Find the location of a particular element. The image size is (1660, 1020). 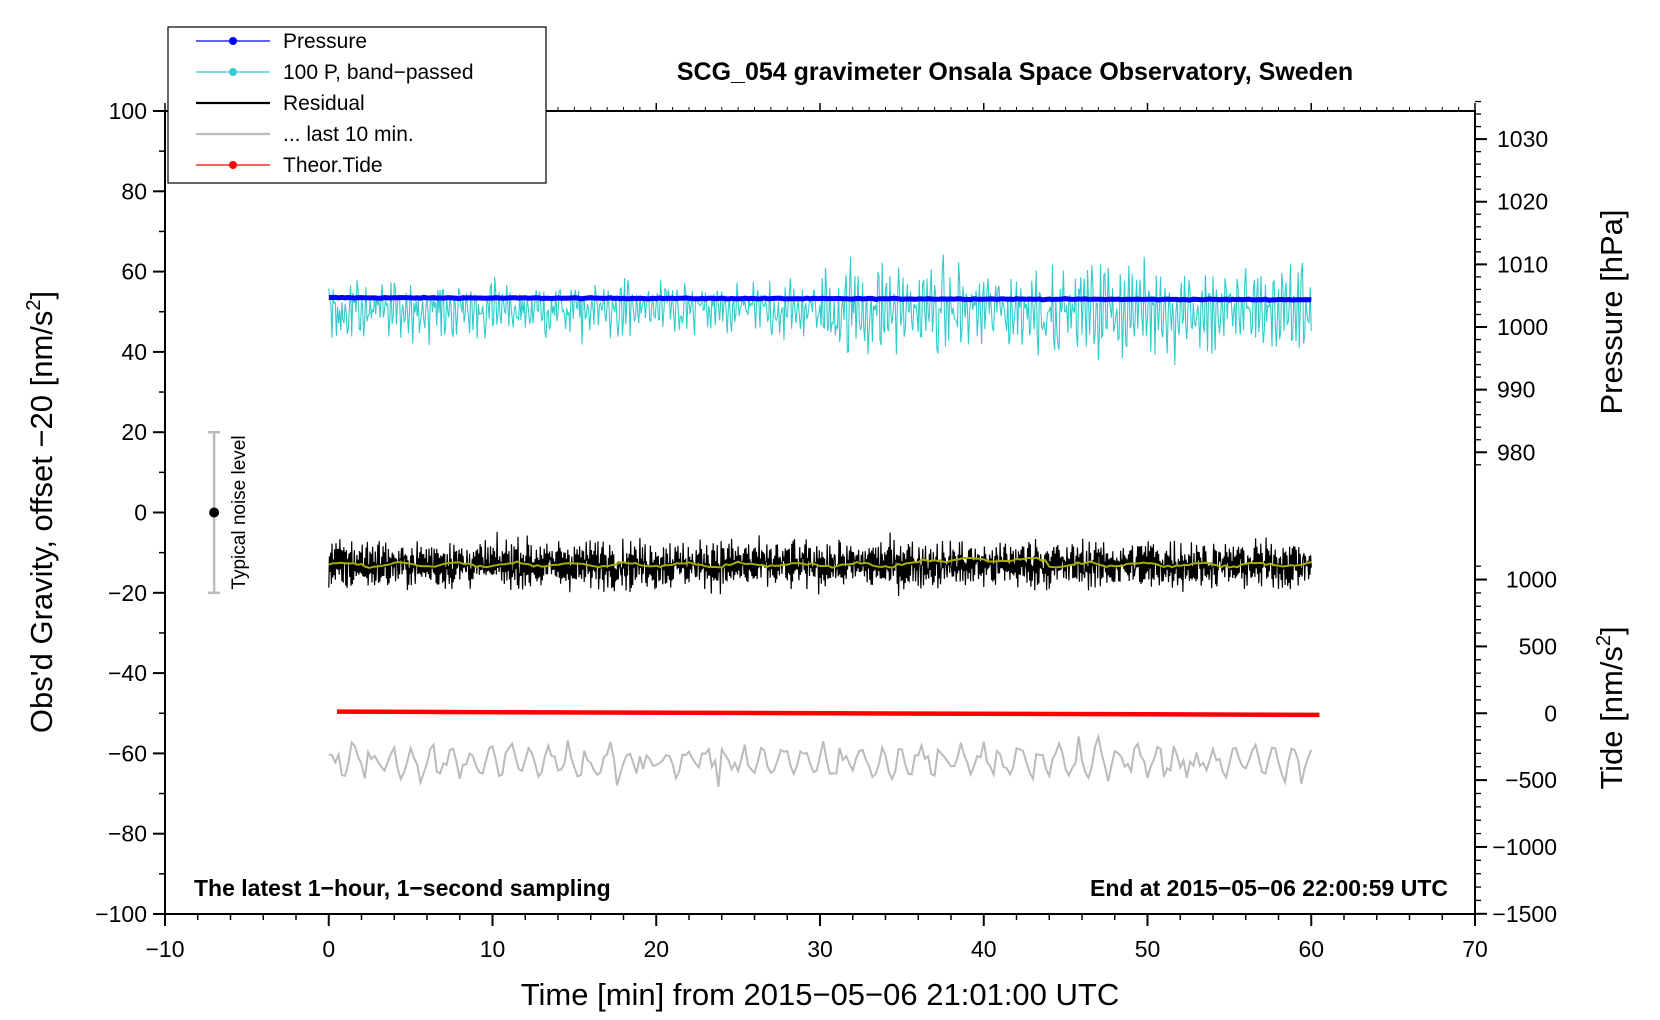

series-residual-line is located at coordinates (820, 564).